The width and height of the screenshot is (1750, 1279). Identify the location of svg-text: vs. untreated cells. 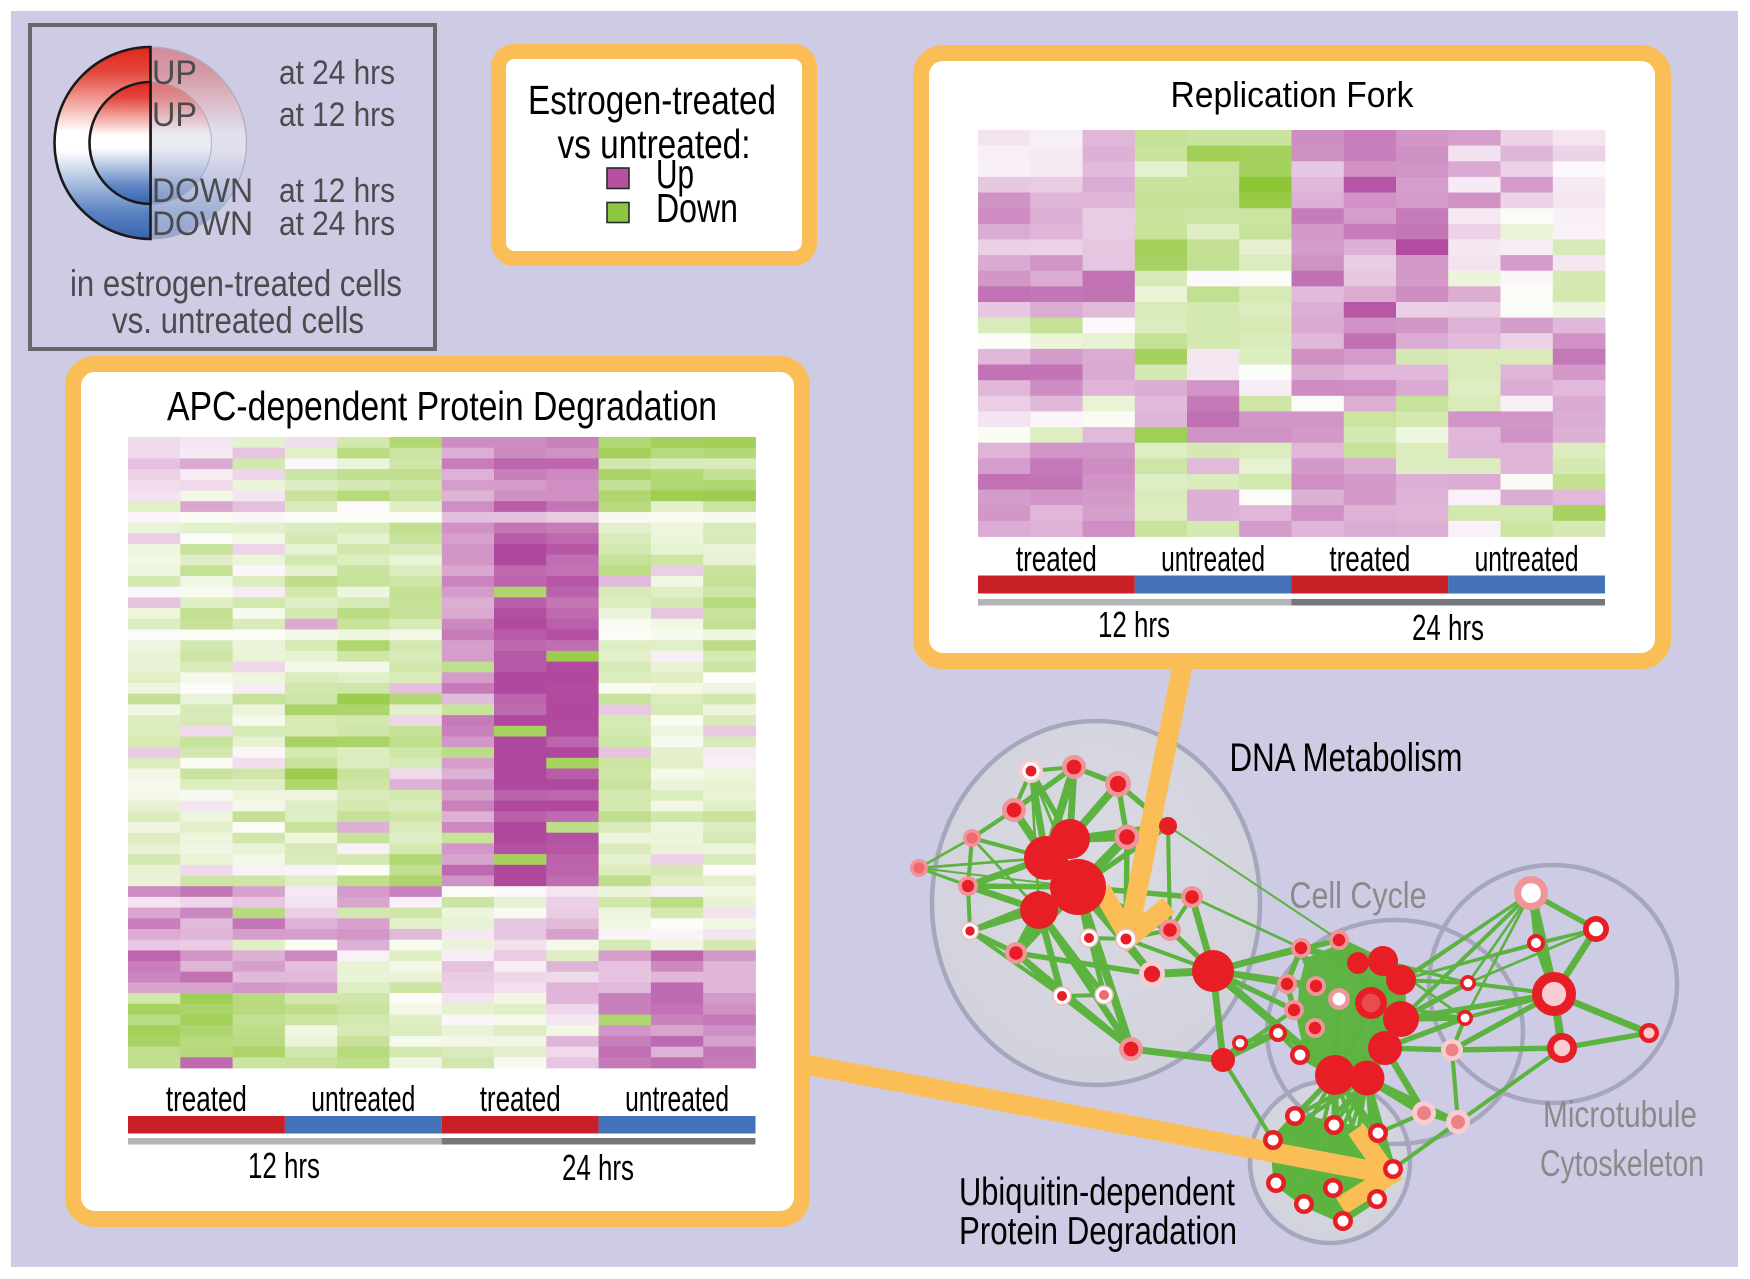
(238, 320).